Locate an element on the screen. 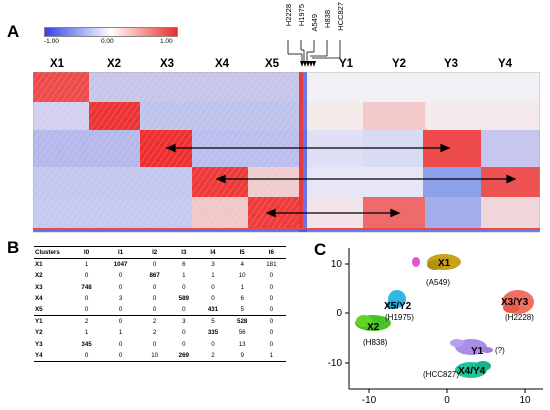  label-x1: X1 is located at coordinates (444, 263).